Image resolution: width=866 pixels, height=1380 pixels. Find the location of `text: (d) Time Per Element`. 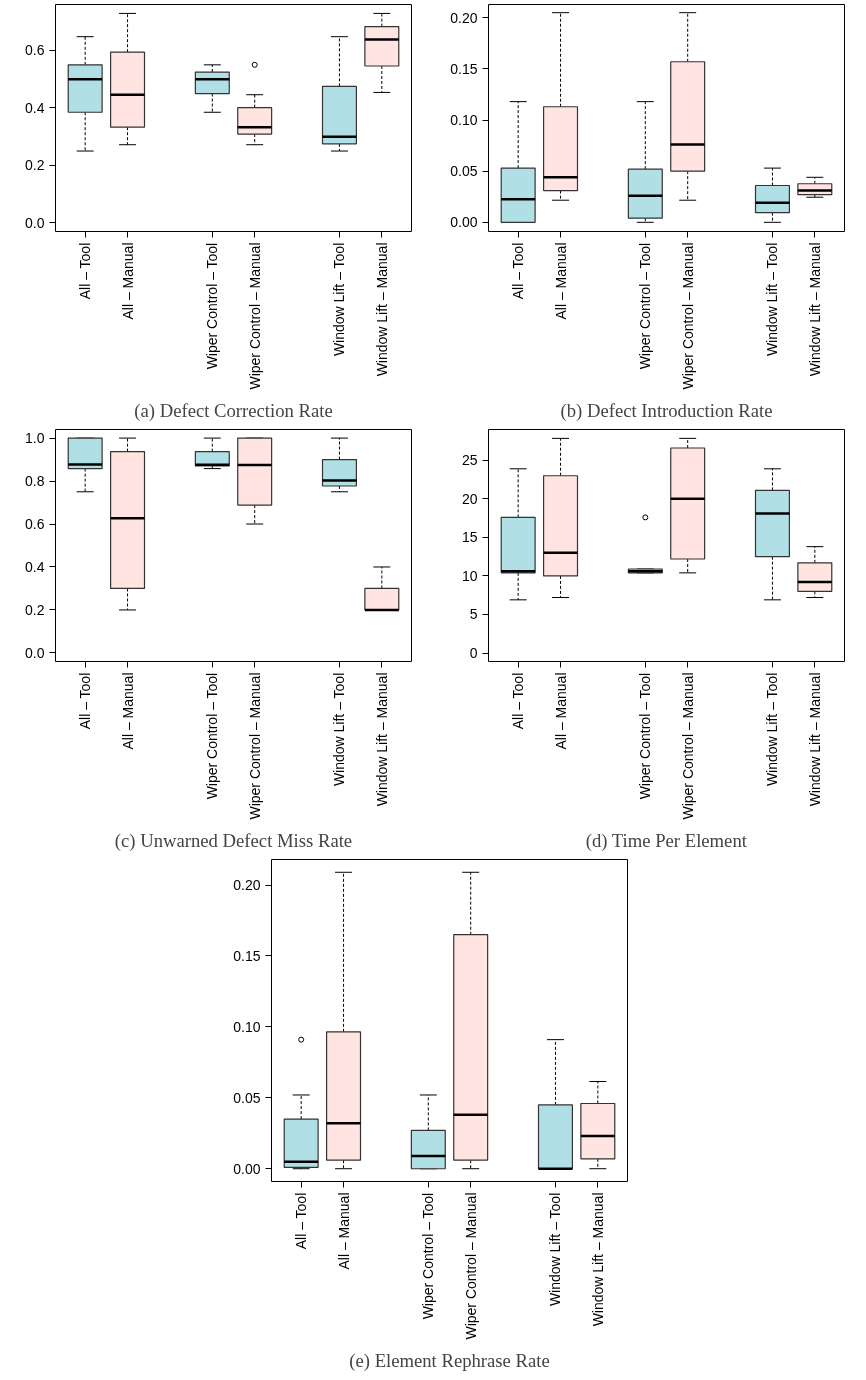

text: (d) Time Per Element is located at coordinates (666, 840).